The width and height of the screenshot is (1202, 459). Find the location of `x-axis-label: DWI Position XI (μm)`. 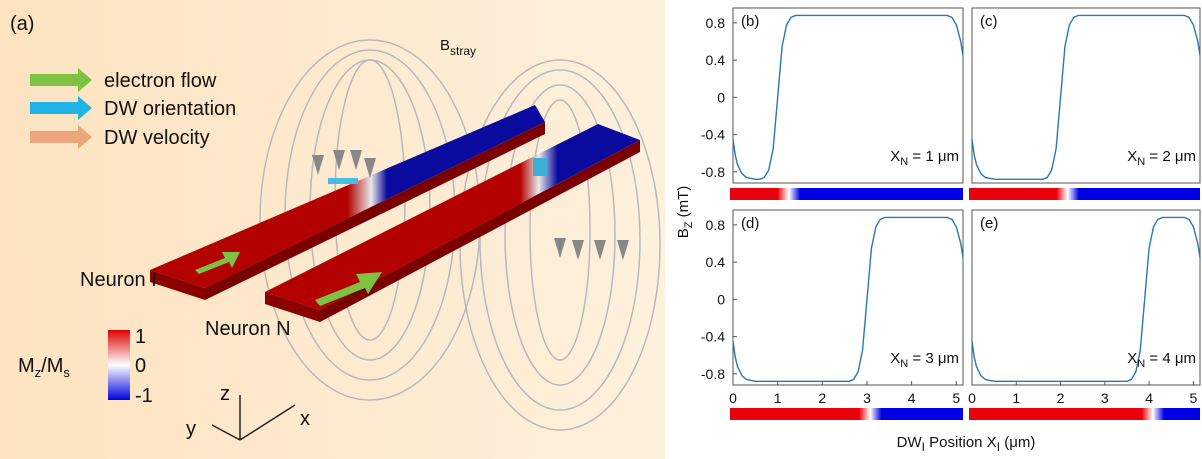

x-axis-label: DWI Position XI (μm) is located at coordinates (966, 444).